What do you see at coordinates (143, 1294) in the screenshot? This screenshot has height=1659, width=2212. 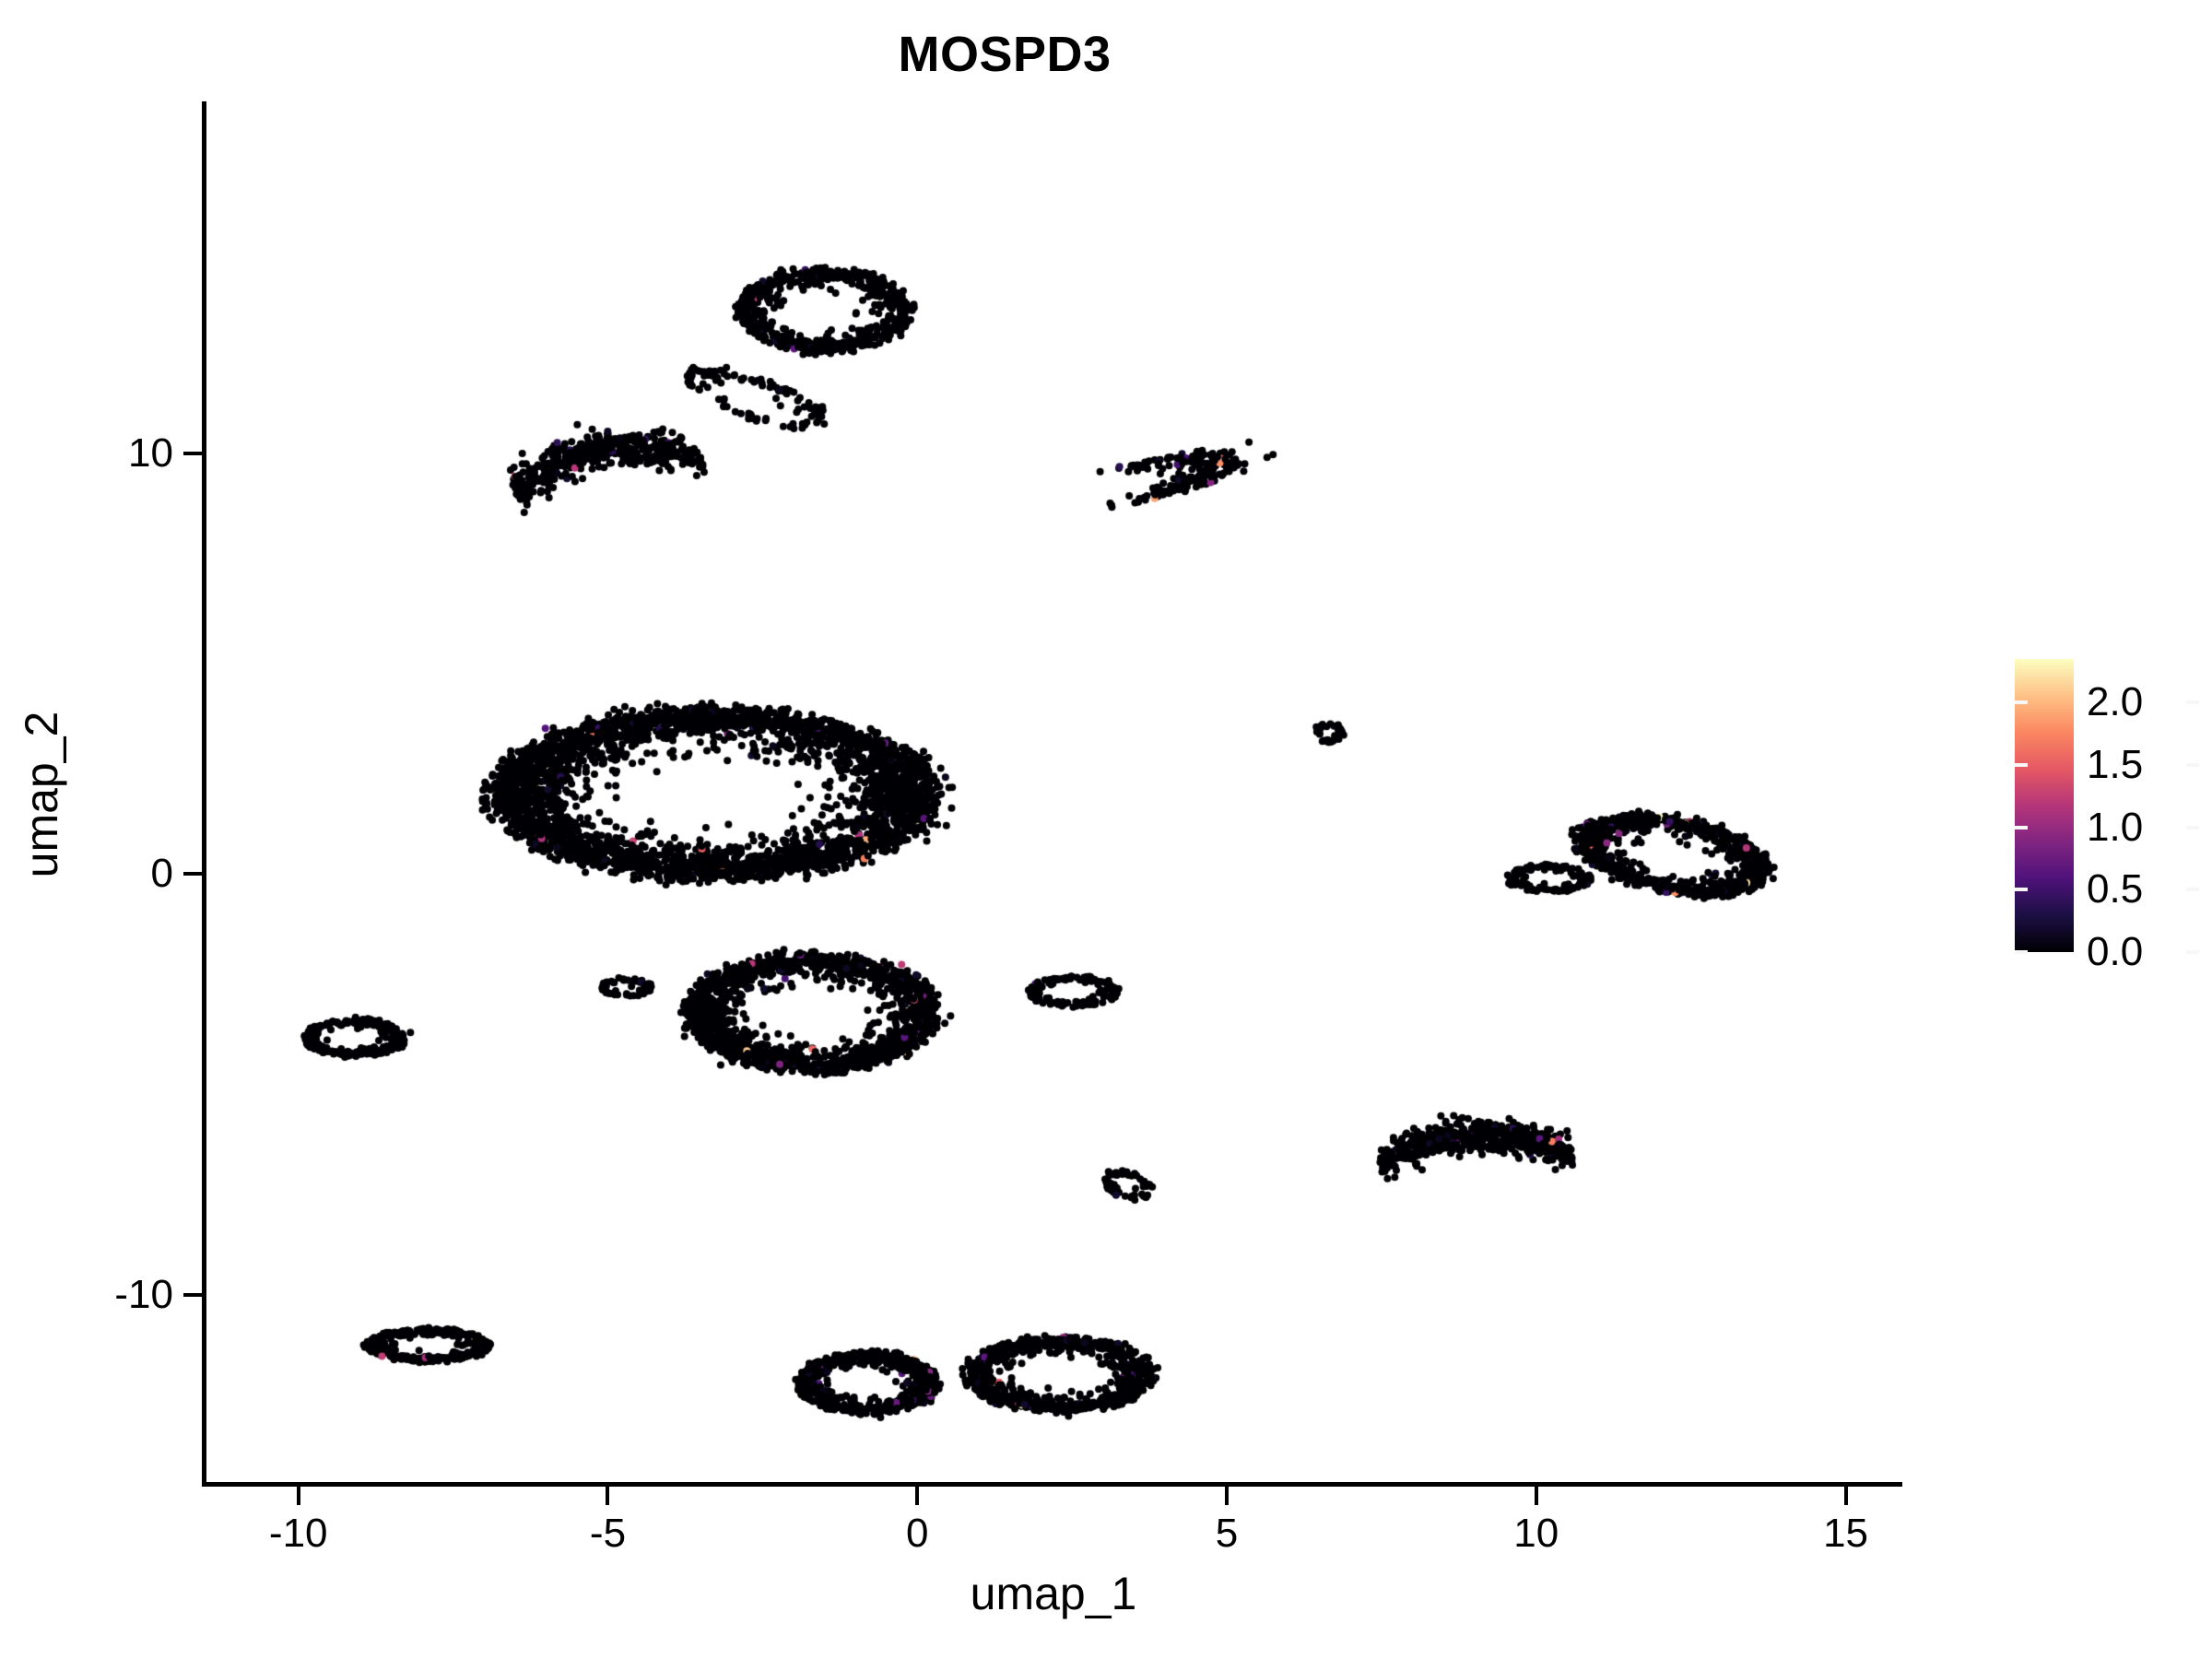 I see `y-tick-label: -10` at bounding box center [143, 1294].